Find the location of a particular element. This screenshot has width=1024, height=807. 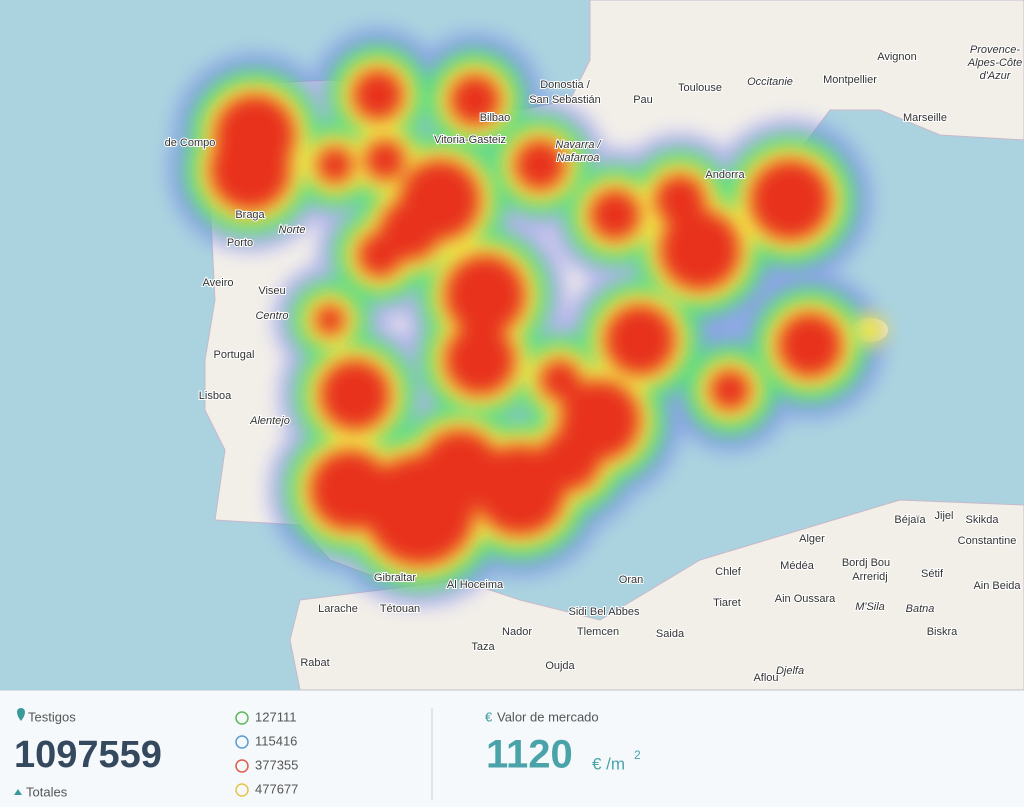

stats-panel is located at coordinates (512, 748).